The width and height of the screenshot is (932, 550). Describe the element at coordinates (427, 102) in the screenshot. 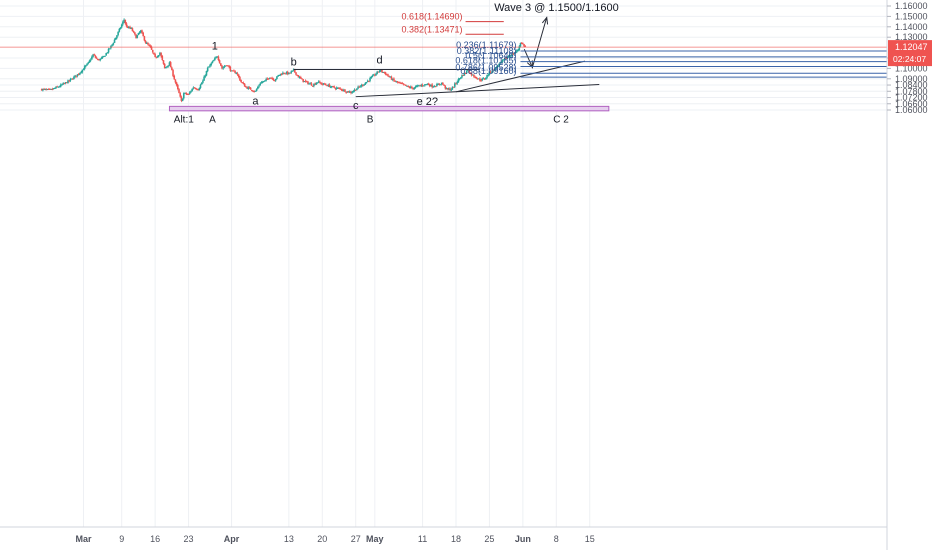

I see `wave-label: e 2?` at that location.